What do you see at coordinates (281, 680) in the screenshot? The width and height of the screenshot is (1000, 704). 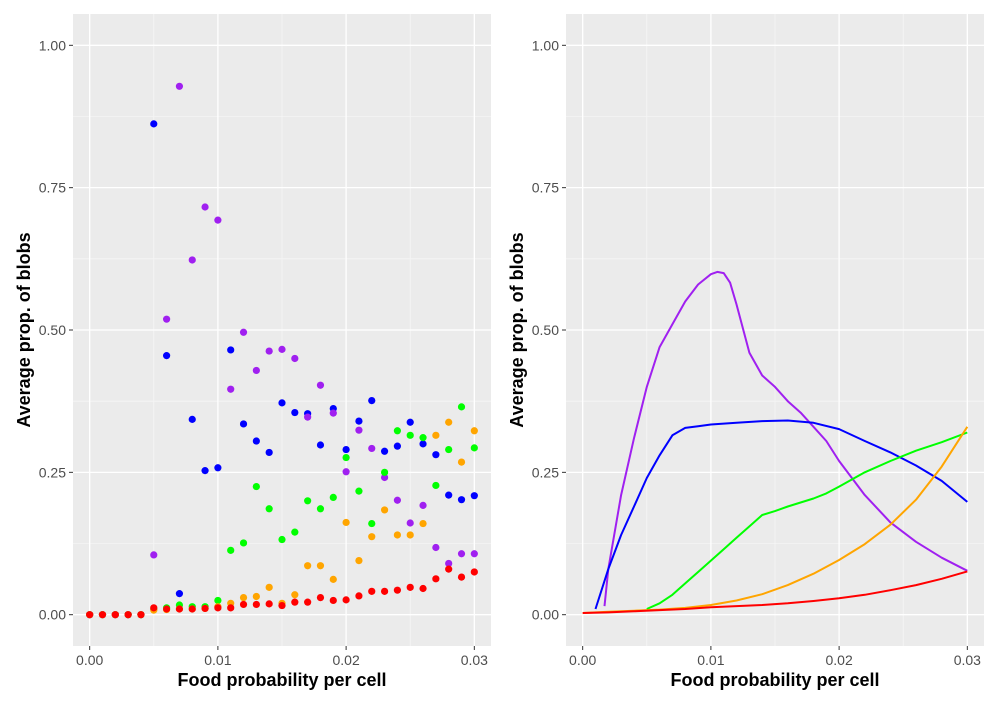 I see `left-x-axis-title: Food probability per cell` at bounding box center [281, 680].